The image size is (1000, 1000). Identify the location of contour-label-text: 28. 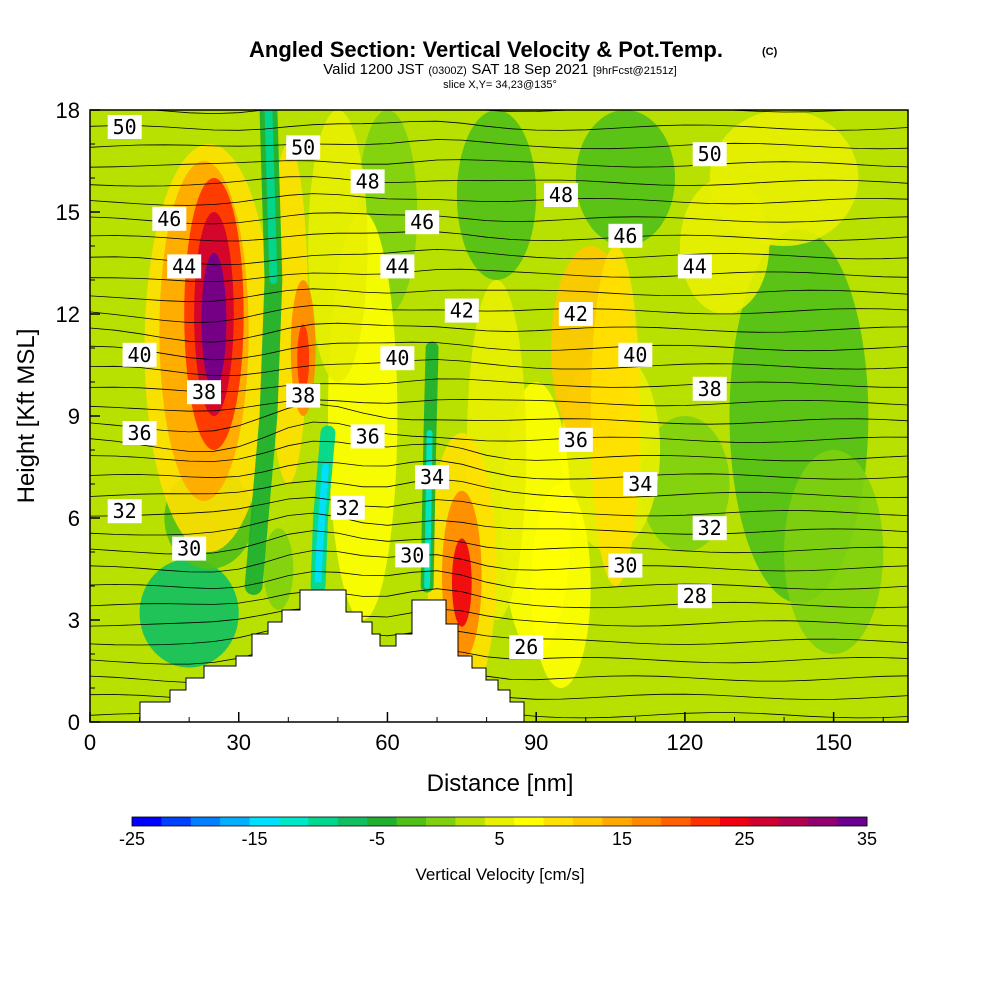
(695, 596).